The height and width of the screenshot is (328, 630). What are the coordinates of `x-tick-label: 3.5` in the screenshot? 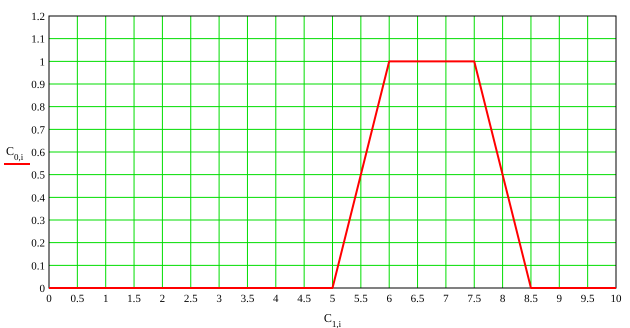 It's located at (247, 299).